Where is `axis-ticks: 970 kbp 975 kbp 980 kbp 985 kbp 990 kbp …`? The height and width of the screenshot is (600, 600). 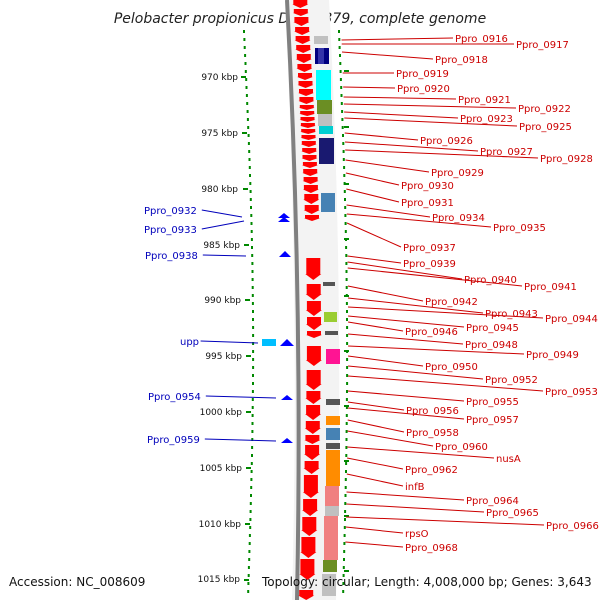
axis-ticks: 970 kbp 975 kbp 980 kbp 985 kbp 990 kbp … is located at coordinates (220, 329).